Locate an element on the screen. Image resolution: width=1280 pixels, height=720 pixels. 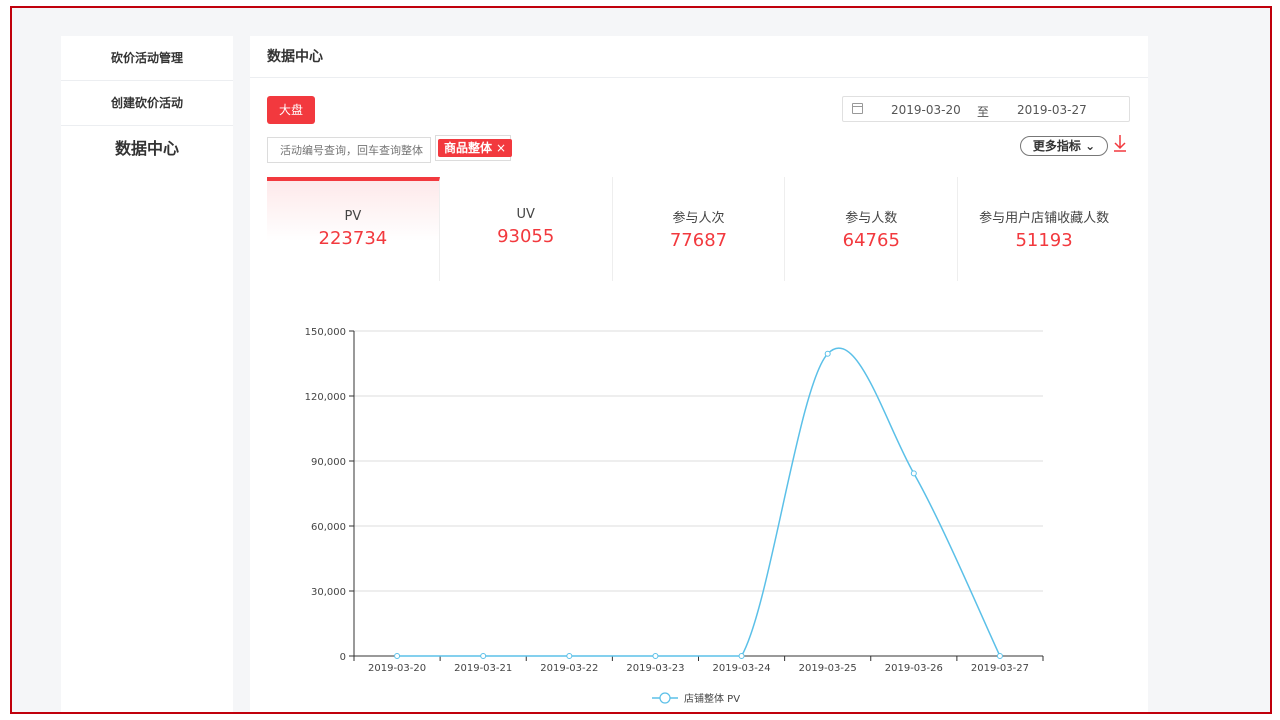
metric-value: 77687 is located at coordinates (698, 240).